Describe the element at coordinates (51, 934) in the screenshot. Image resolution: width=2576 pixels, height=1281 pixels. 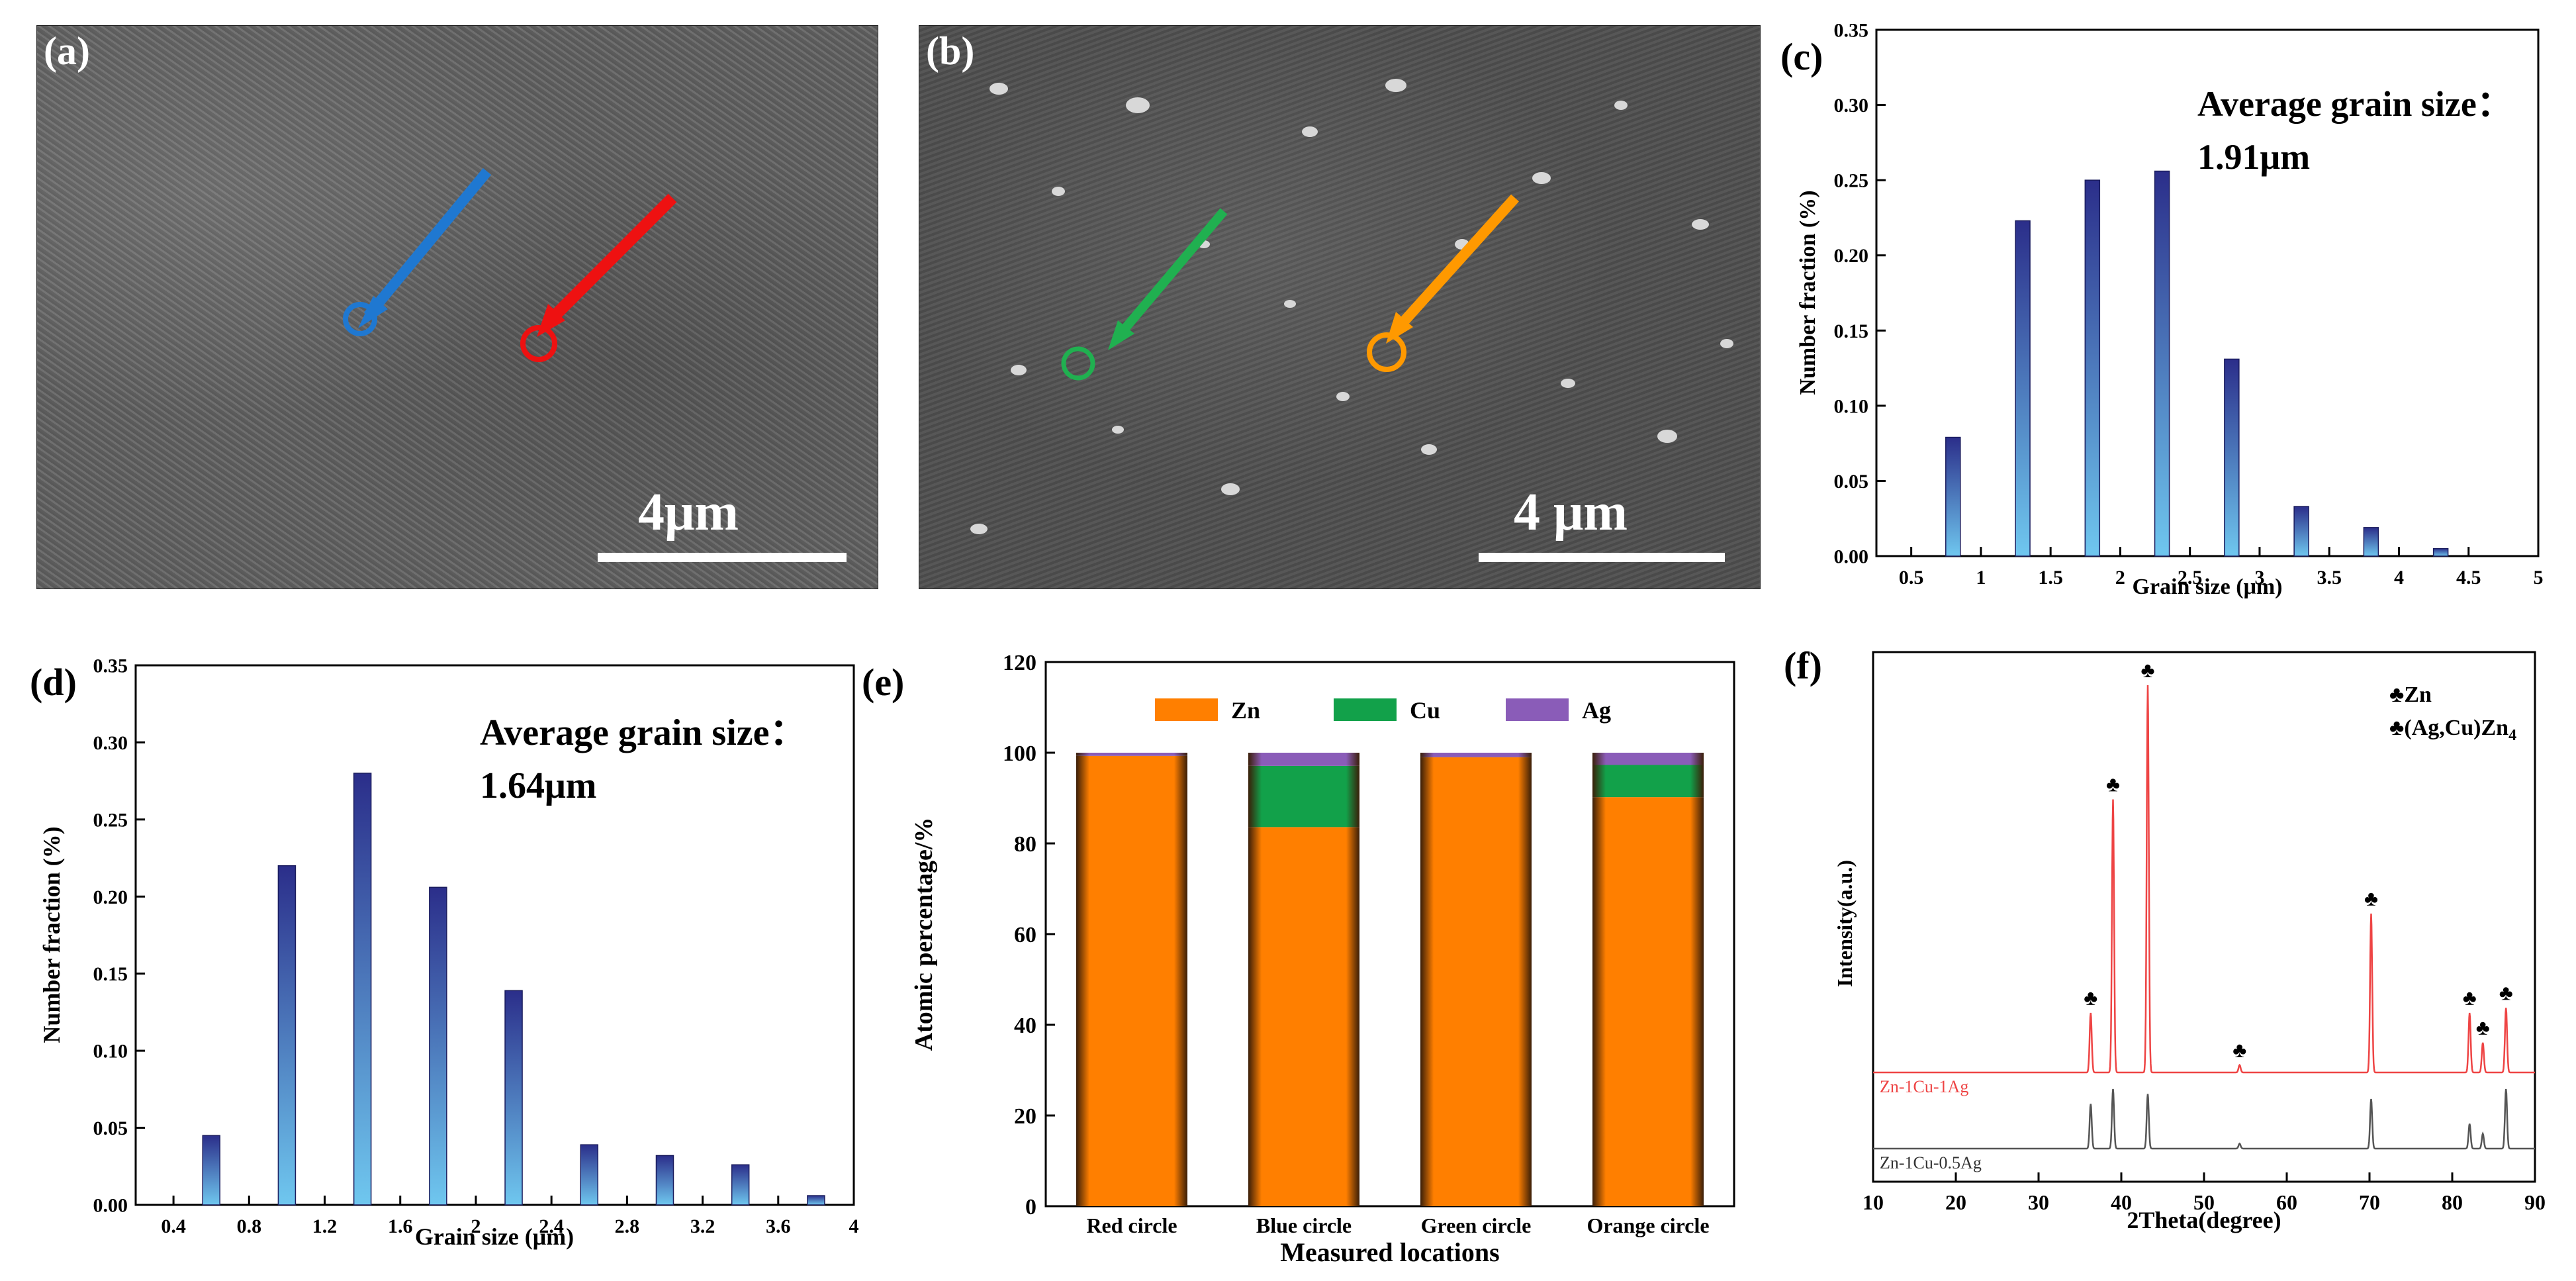
I see `y-axis-label-d: Number fraction (%)` at that location.